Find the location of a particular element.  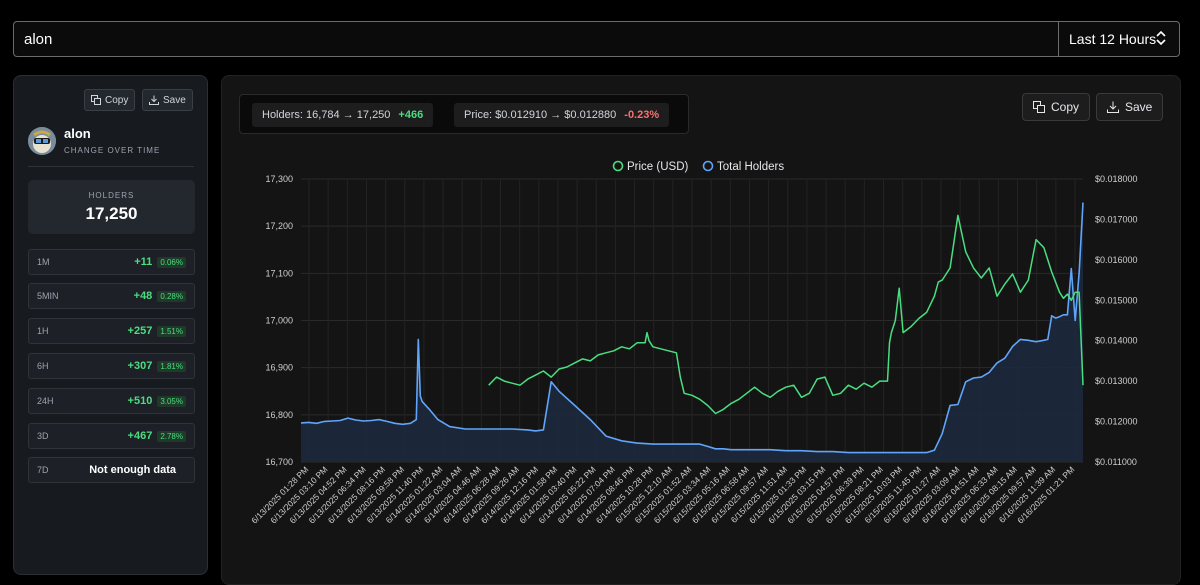

y-right-tick-label: $0.014000 is located at coordinates (1116, 341).